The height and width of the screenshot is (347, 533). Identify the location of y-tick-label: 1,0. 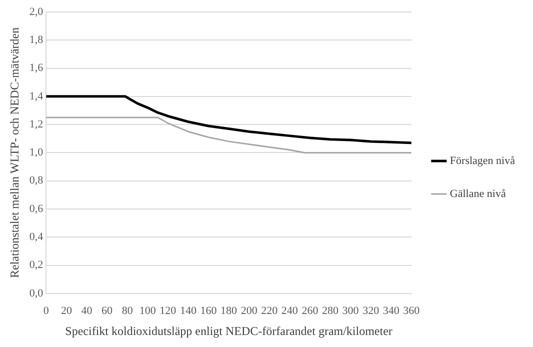
(36, 152).